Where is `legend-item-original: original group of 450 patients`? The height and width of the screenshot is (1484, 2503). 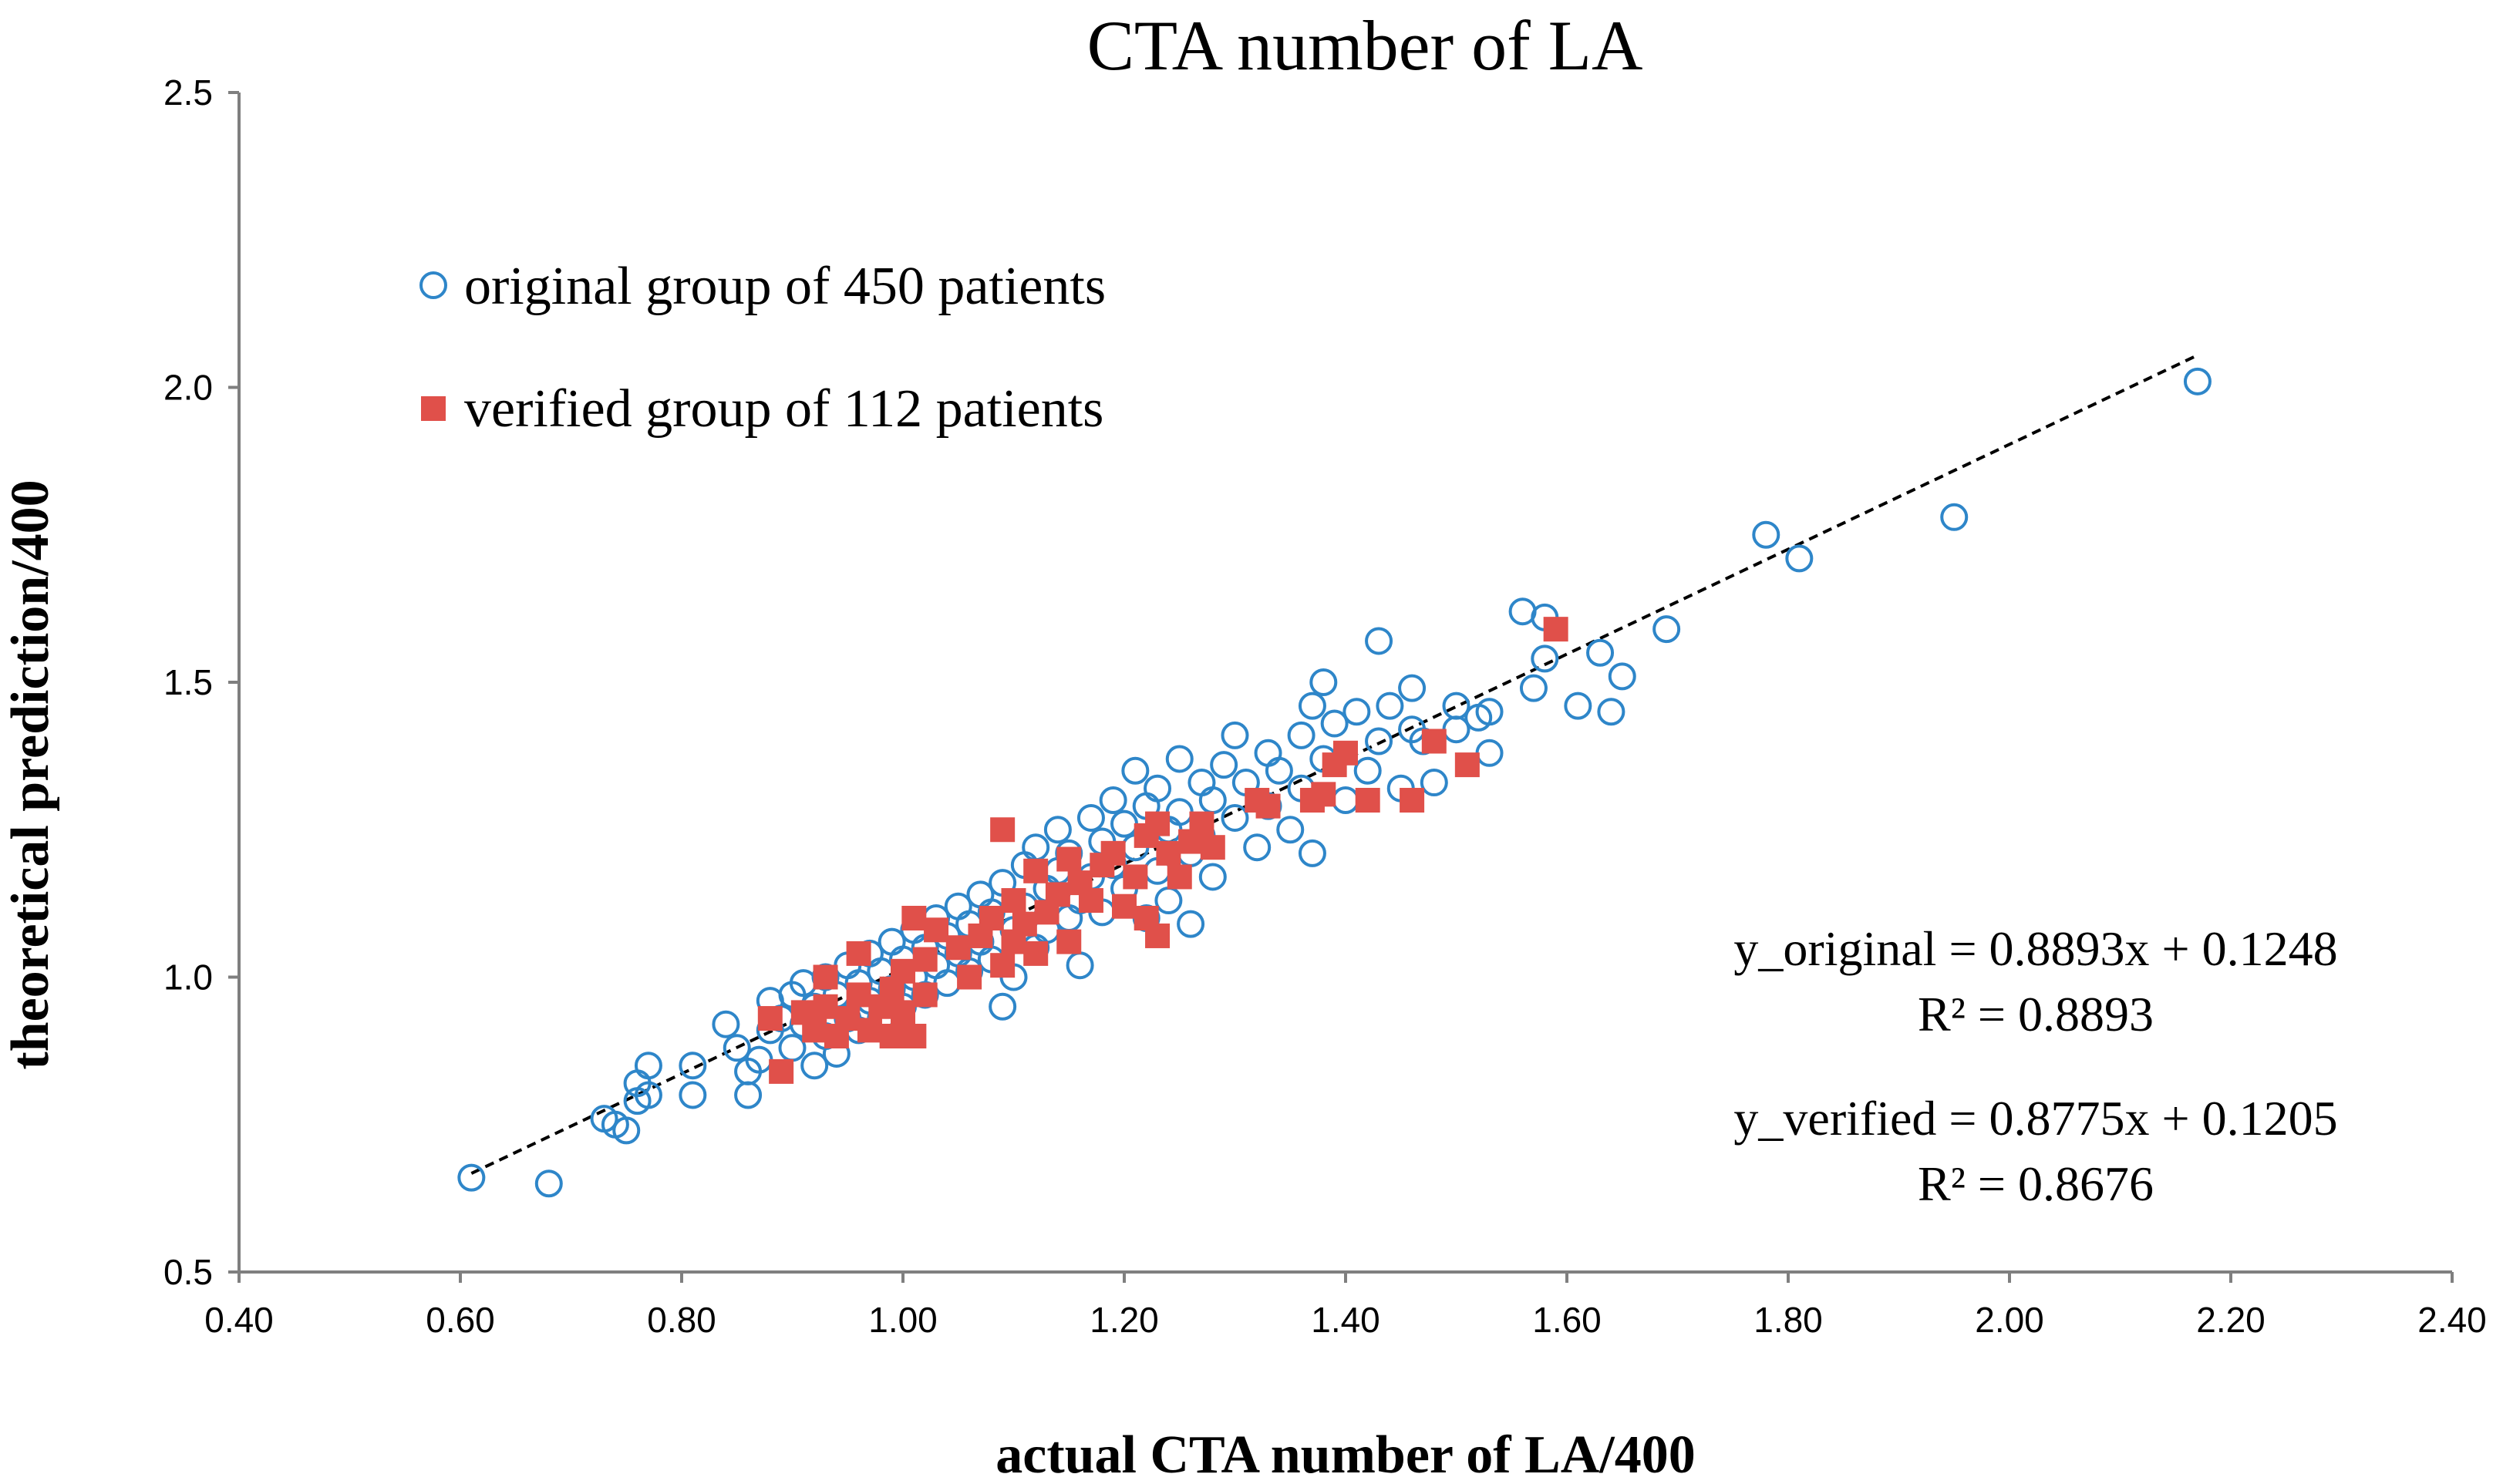 legend-item-original: original group of 450 patients is located at coordinates (762, 286).